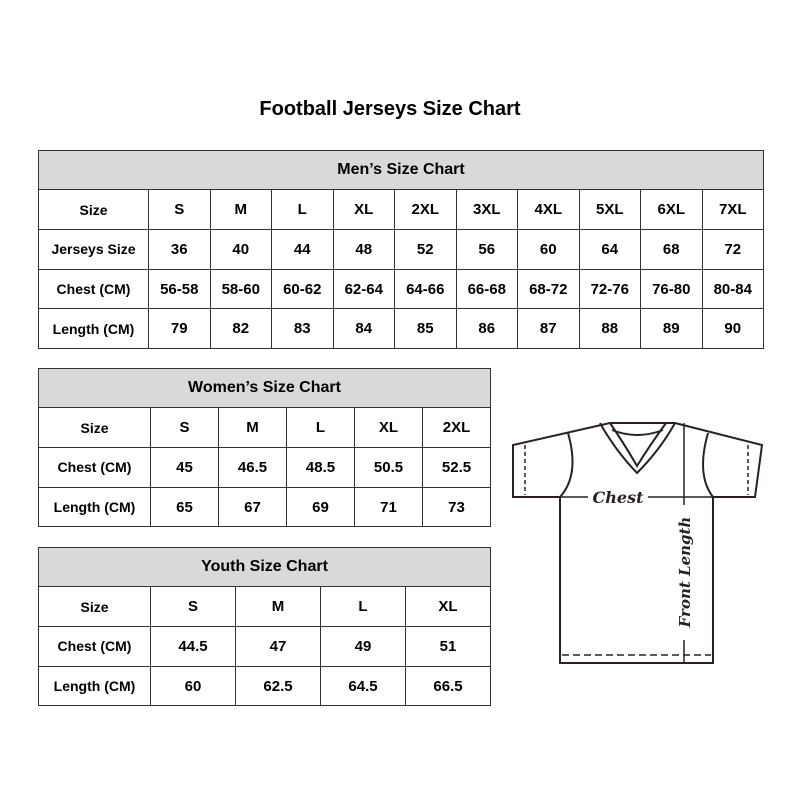 This screenshot has height=800, width=800. Describe the element at coordinates (193, 646) in the screenshot. I see `table-cell: 44.5` at that location.